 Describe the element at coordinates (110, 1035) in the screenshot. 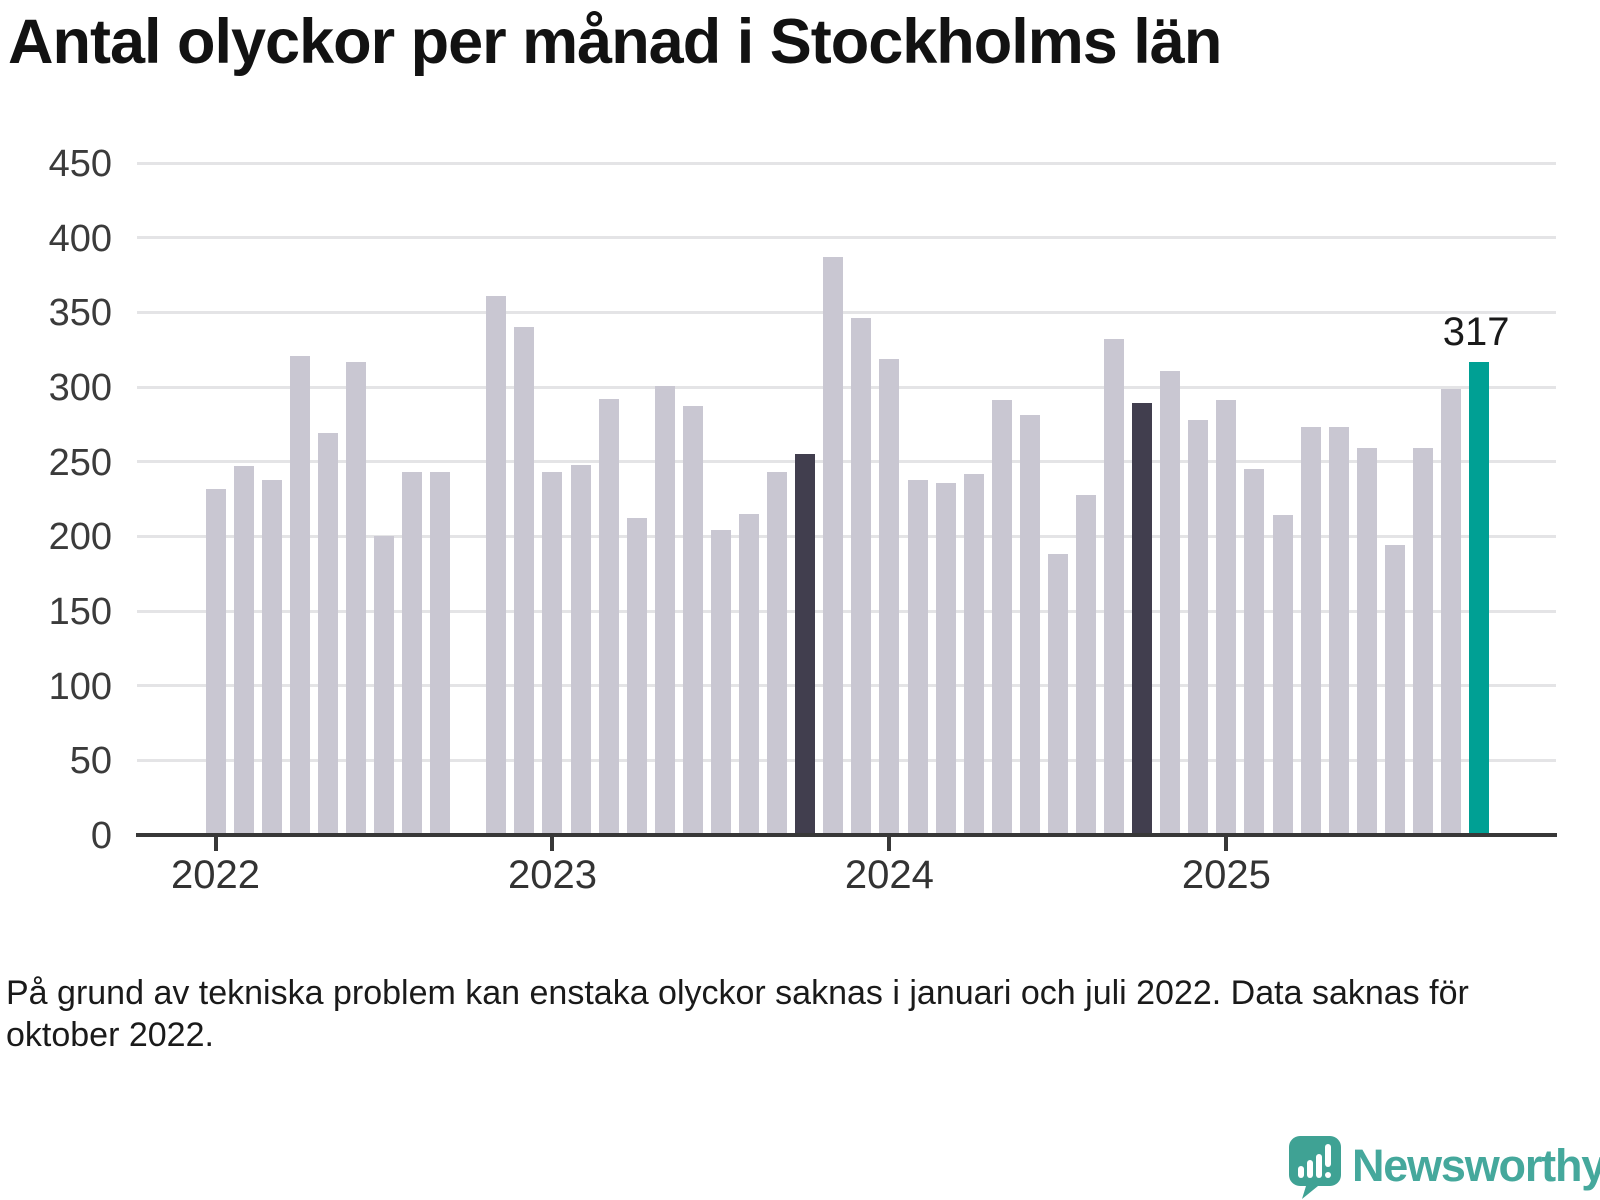

I see `footnote-line-2: oktober 2022.` at that location.